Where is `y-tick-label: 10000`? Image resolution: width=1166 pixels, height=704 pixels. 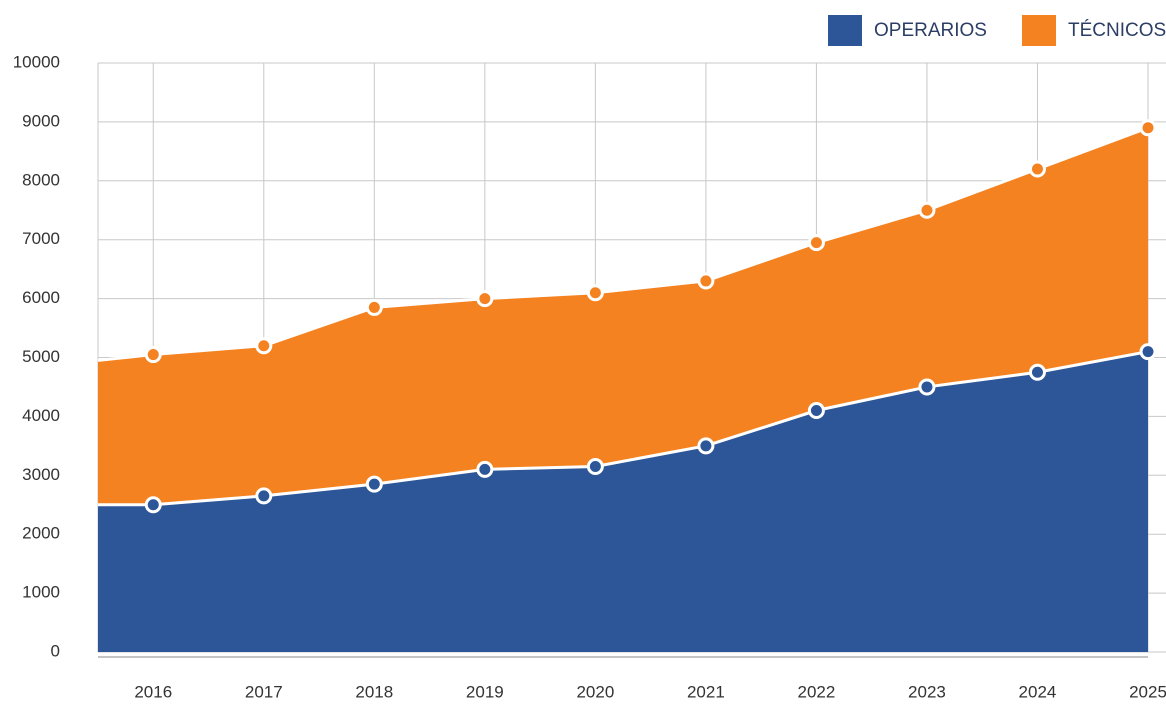 y-tick-label: 10000 is located at coordinates (36, 61).